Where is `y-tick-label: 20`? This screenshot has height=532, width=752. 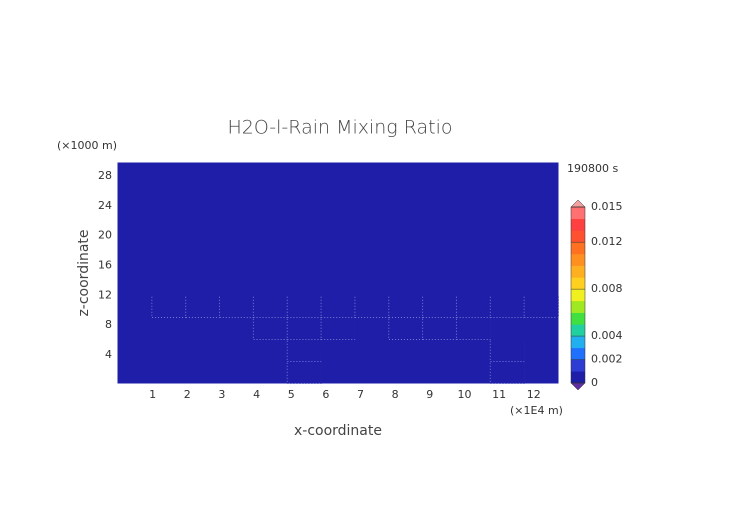
y-tick-label: 20 is located at coordinates (105, 235).